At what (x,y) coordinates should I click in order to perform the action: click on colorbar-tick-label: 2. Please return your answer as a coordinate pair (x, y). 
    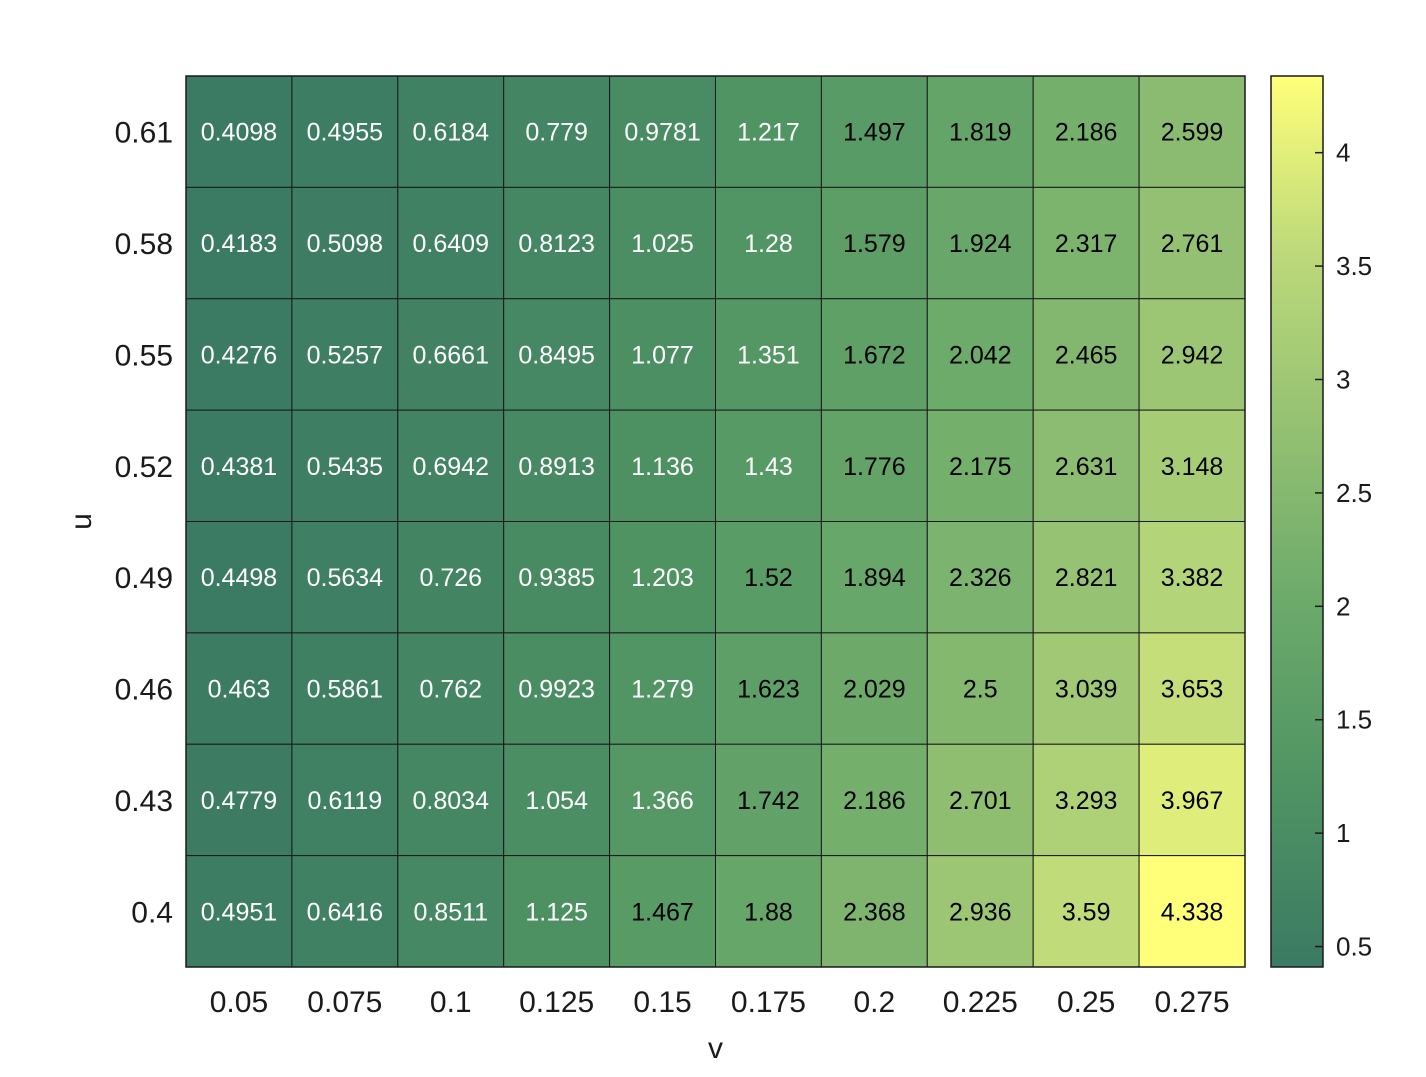
    Looking at the image, I should click on (1343, 606).